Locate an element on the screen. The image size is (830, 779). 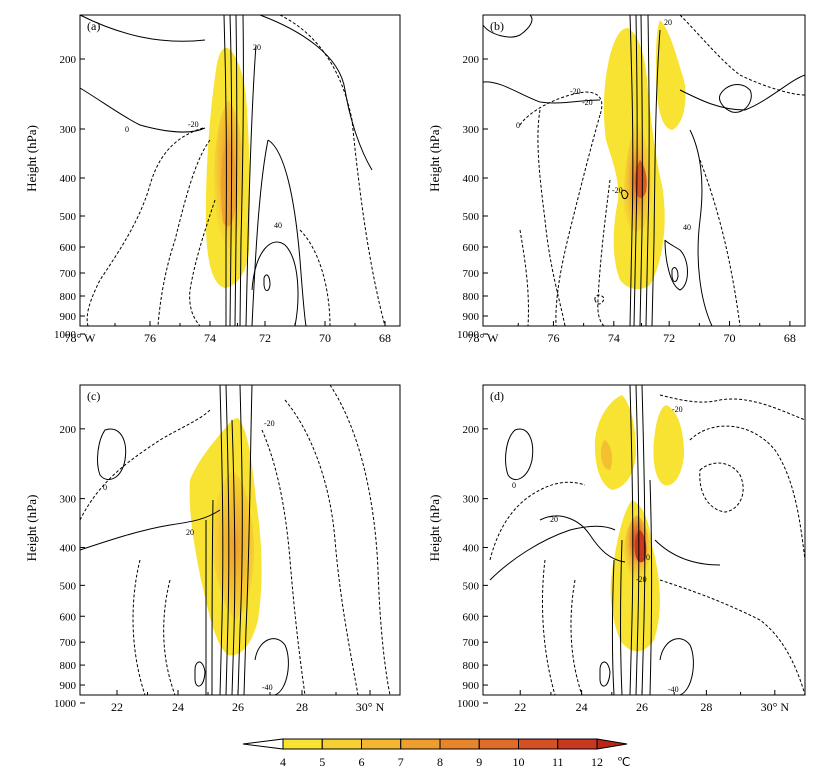
contour-label: 40 is located at coordinates (687, 227).